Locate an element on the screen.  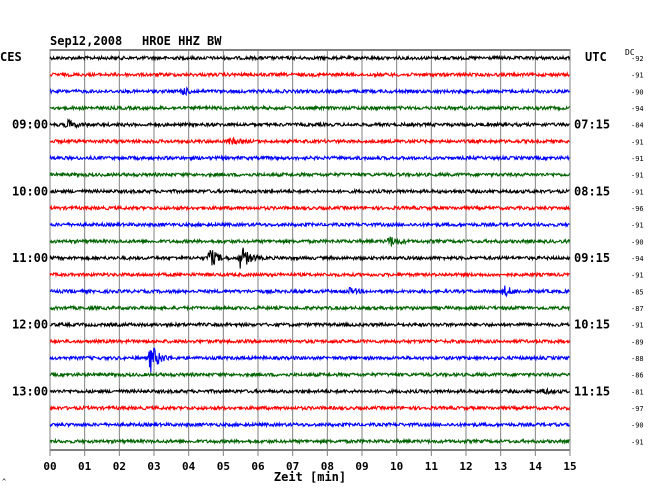
x-tick-label: 03 is located at coordinates (153, 466).